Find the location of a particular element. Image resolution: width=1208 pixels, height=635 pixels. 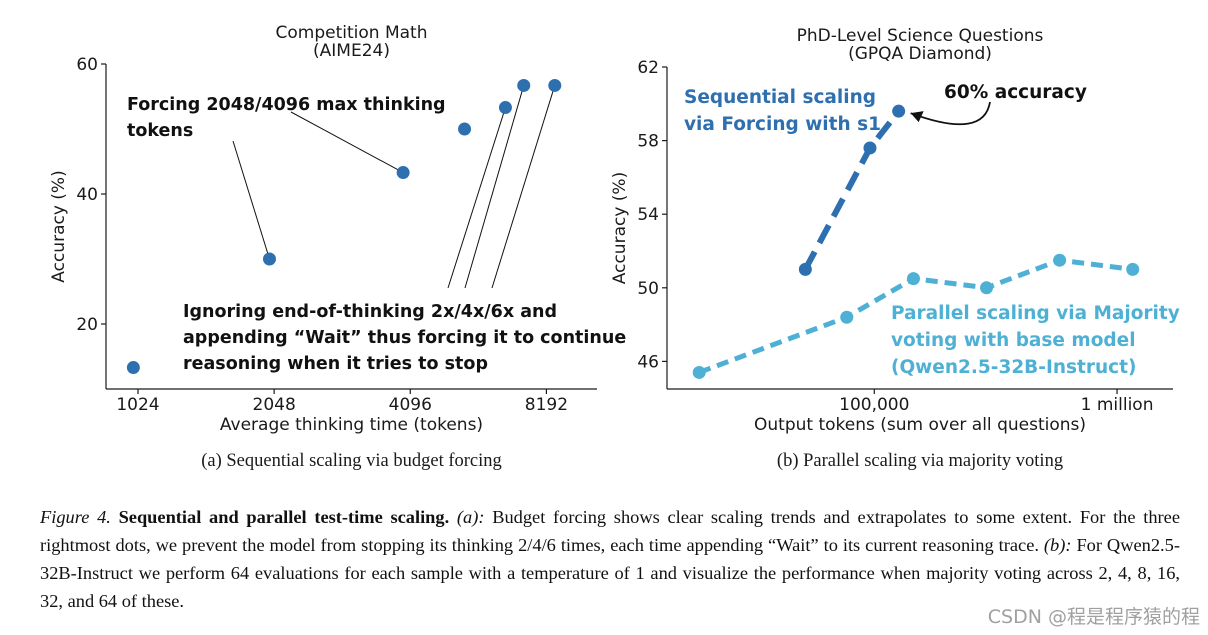

chart-b-y-axis-title: Accuracy (%) is located at coordinates (620, 228).